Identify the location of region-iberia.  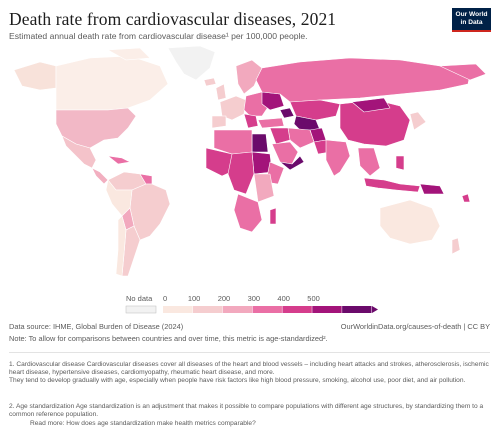
(219, 122).